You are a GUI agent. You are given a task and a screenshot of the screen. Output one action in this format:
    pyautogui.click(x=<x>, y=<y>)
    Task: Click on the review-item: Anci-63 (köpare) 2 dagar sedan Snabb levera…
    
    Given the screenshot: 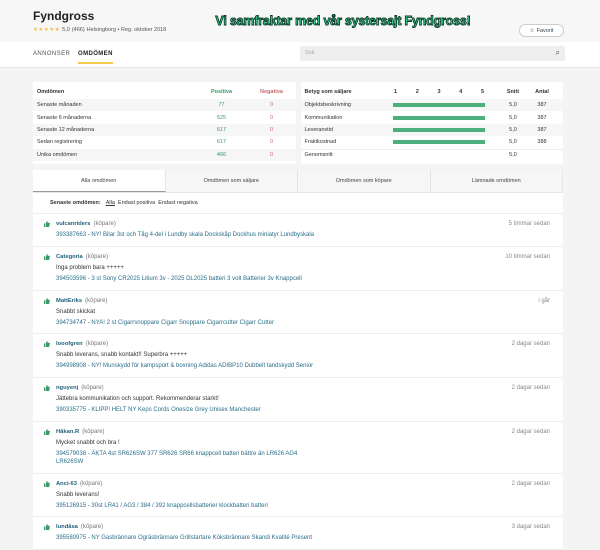 What is the action you would take?
    pyautogui.click(x=298, y=496)
    